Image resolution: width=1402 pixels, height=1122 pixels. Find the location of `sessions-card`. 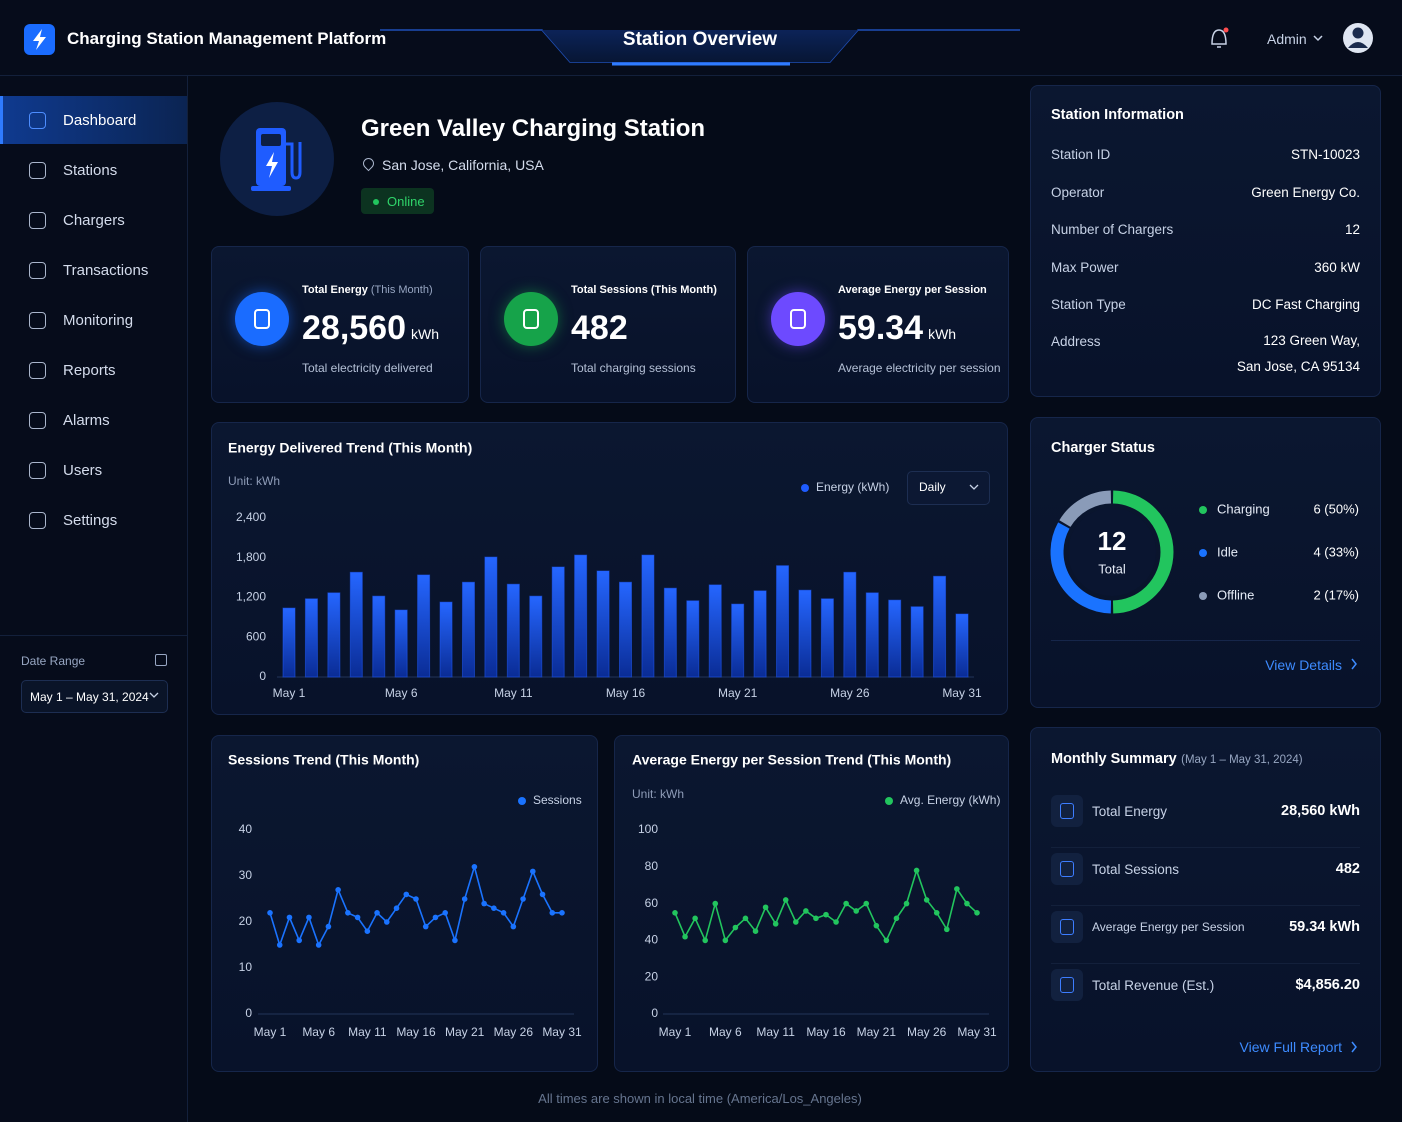

sessions-card is located at coordinates (404, 903).